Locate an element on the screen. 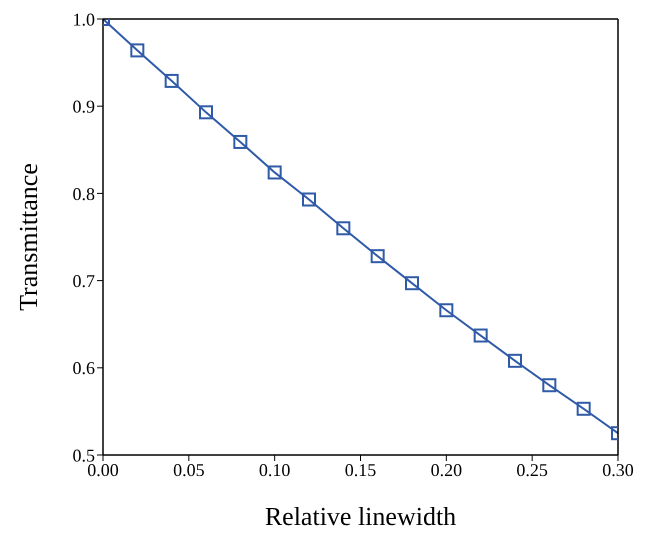  y-tick-label: 0.5 is located at coordinates (83, 455).